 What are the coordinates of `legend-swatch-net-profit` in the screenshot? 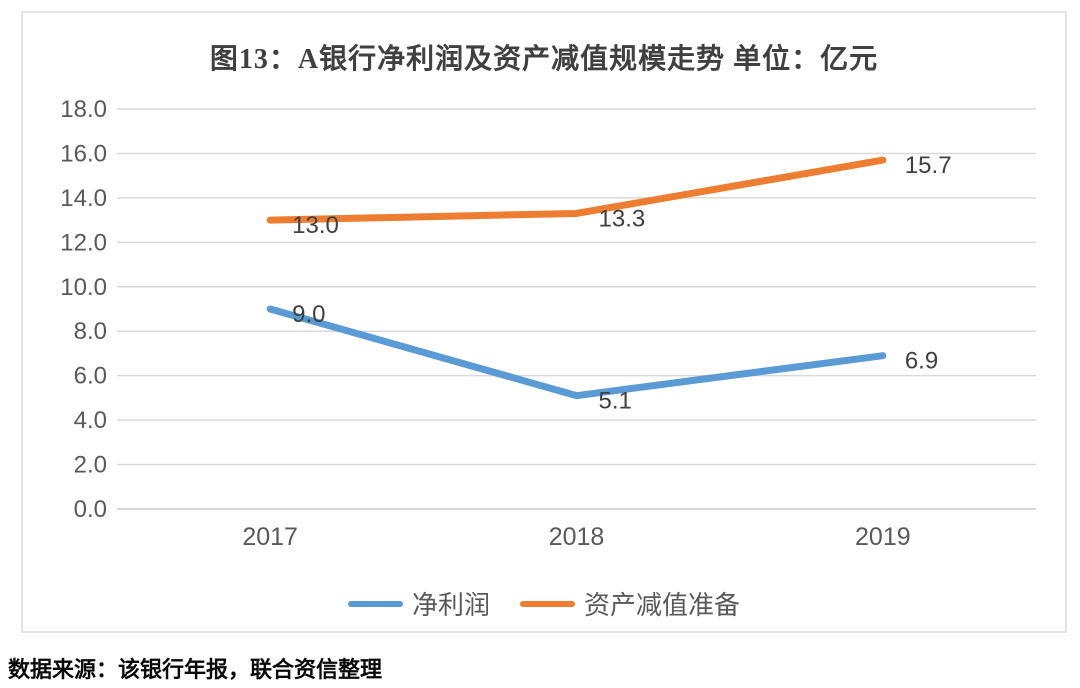 It's located at (375, 603).